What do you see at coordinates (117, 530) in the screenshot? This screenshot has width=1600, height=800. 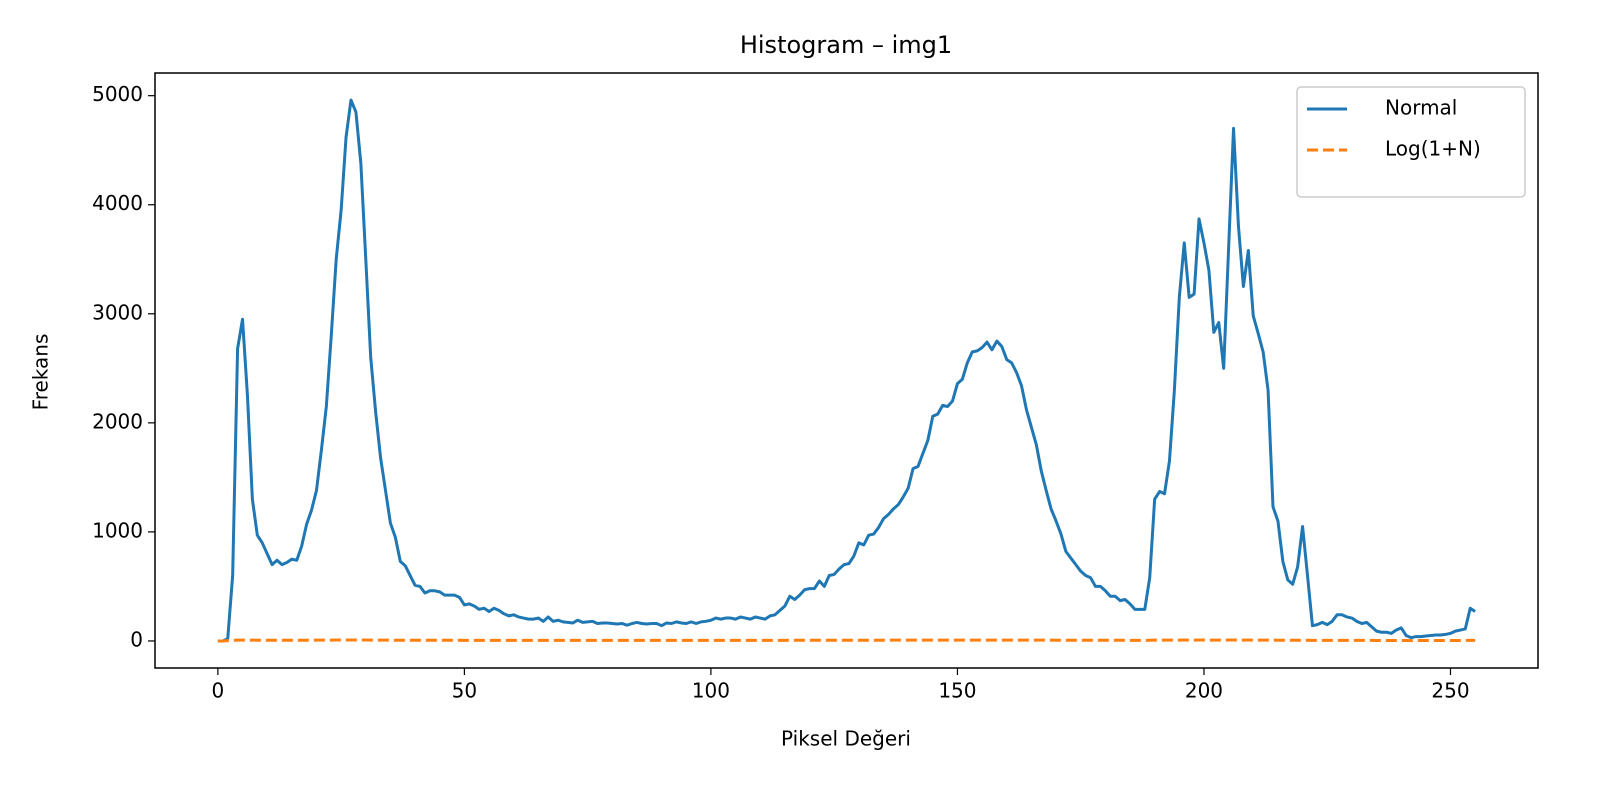 I see `y-tick-label: 1000` at bounding box center [117, 530].